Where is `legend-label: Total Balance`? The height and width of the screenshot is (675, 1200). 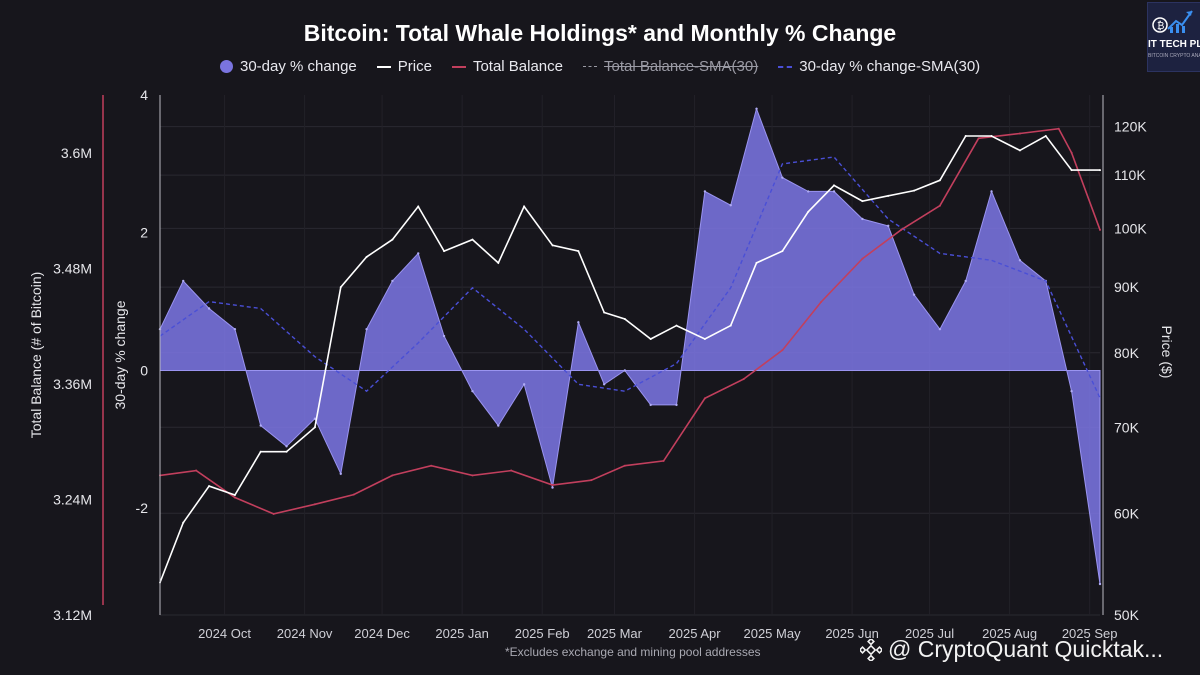
legend-label: Total Balance is located at coordinates (517, 66).